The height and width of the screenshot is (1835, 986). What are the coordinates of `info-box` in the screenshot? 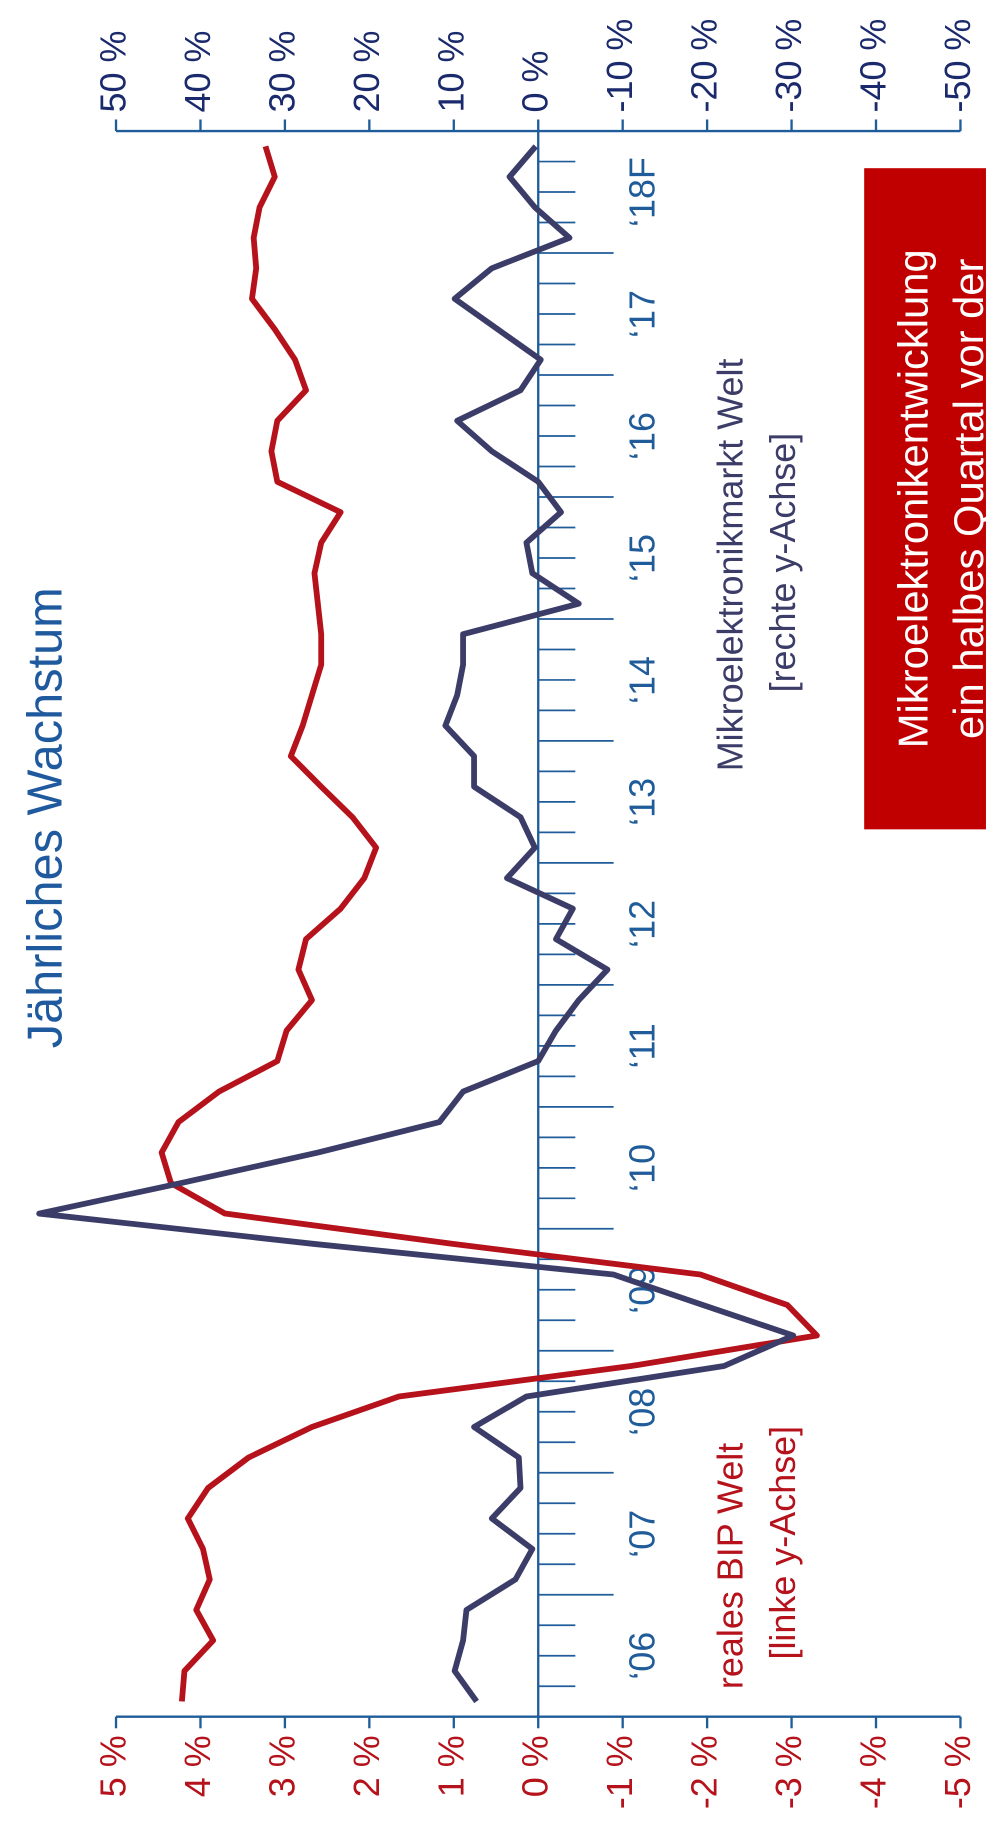 It's located at (925, 499).